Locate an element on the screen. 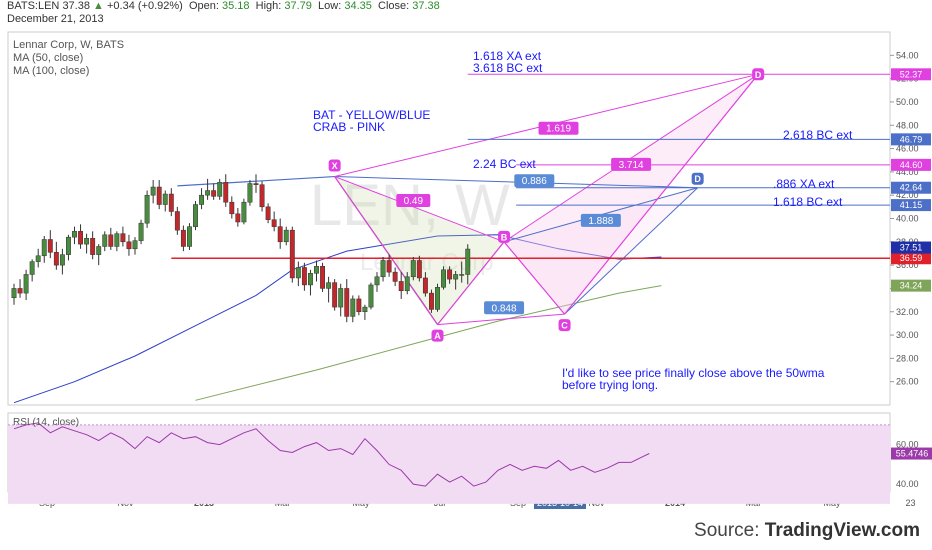 The width and height of the screenshot is (932, 550). ratio-label: 1.888 is located at coordinates (600, 221).